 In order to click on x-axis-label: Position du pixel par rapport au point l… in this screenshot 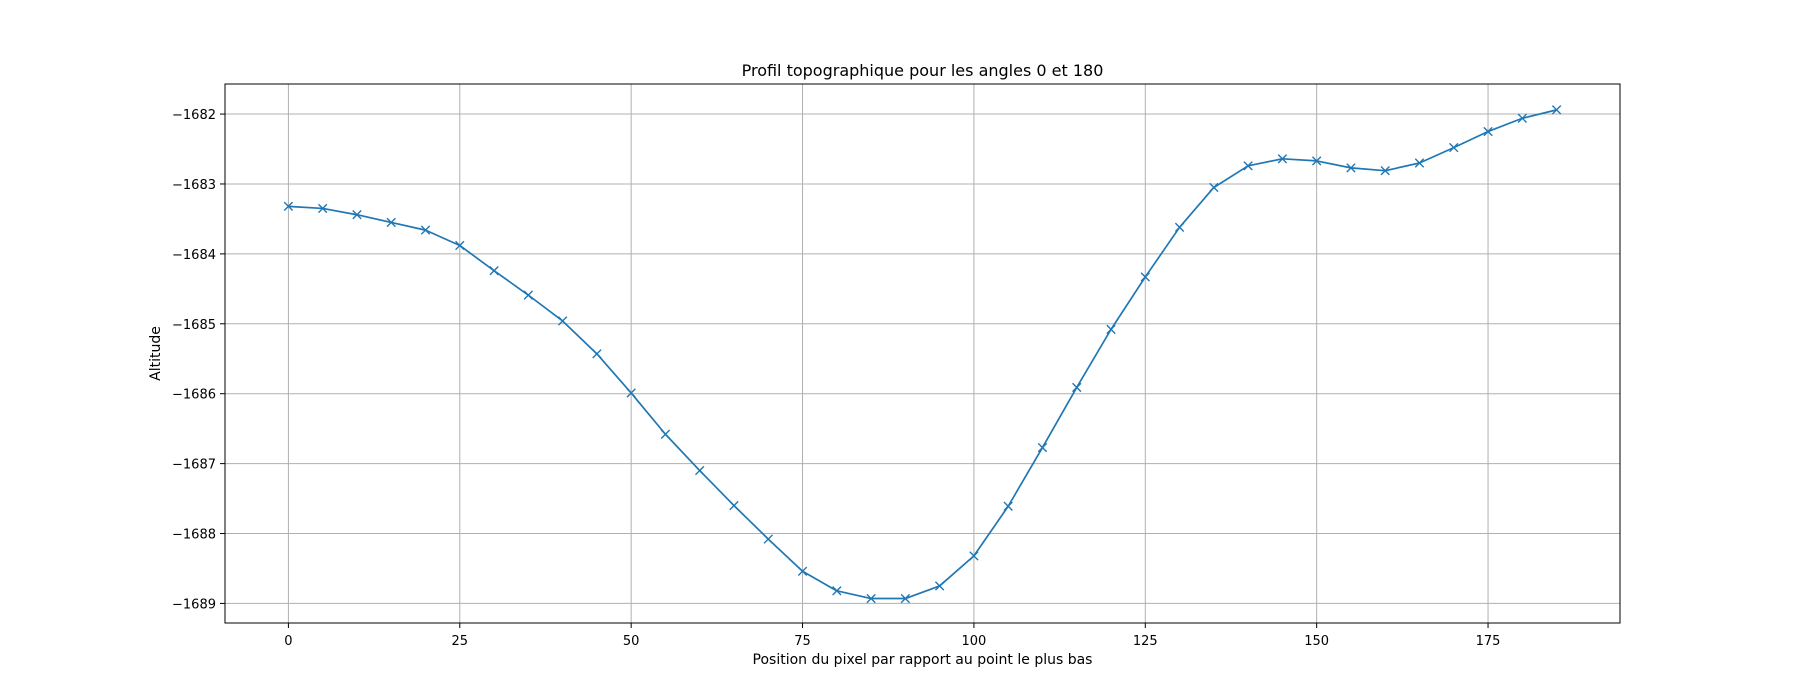, I will do `click(923, 660)`.